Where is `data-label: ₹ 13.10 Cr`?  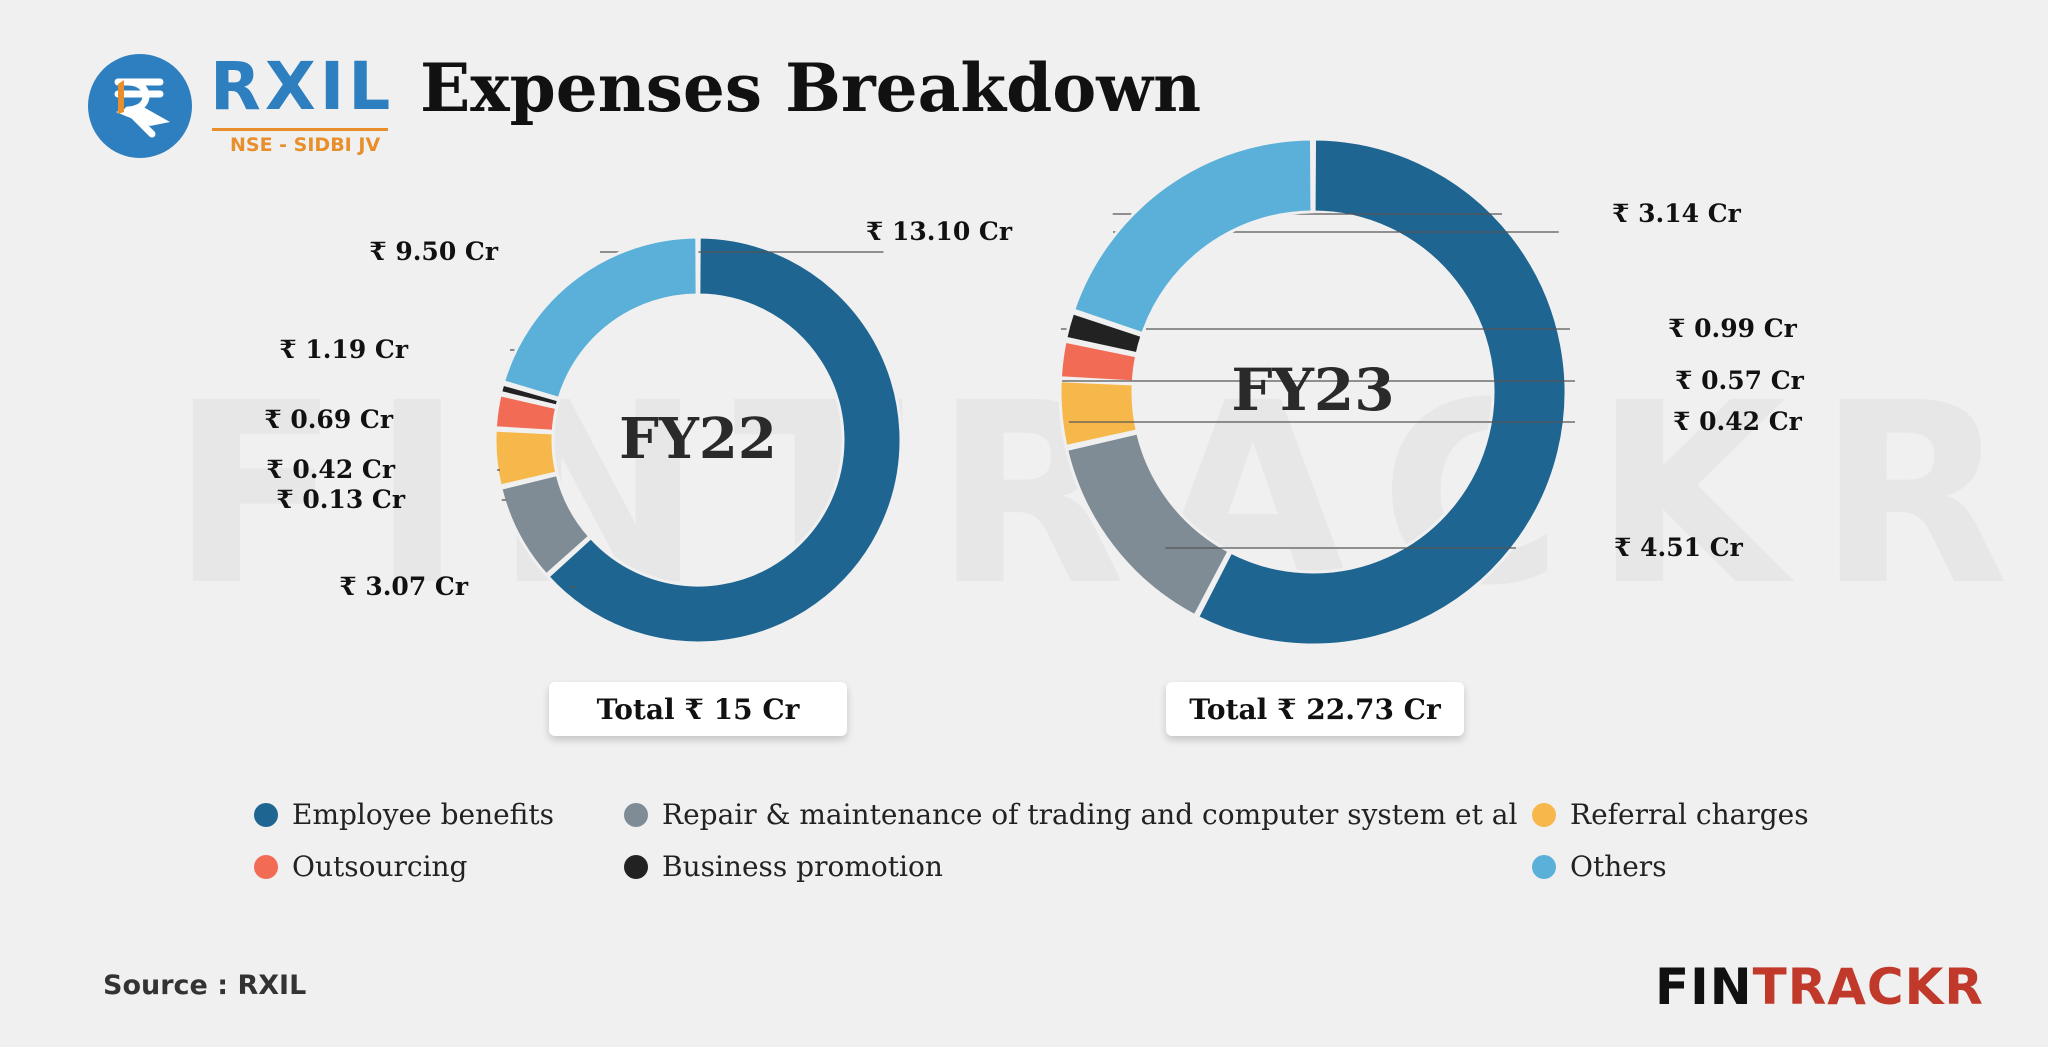 data-label: ₹ 13.10 Cr is located at coordinates (939, 231).